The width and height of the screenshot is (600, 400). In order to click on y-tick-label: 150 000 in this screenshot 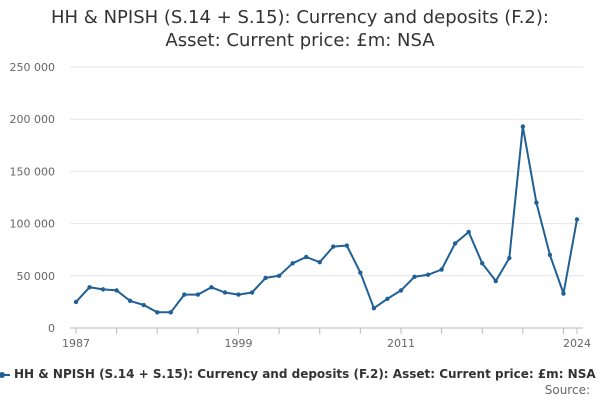, I will do `click(33, 171)`.